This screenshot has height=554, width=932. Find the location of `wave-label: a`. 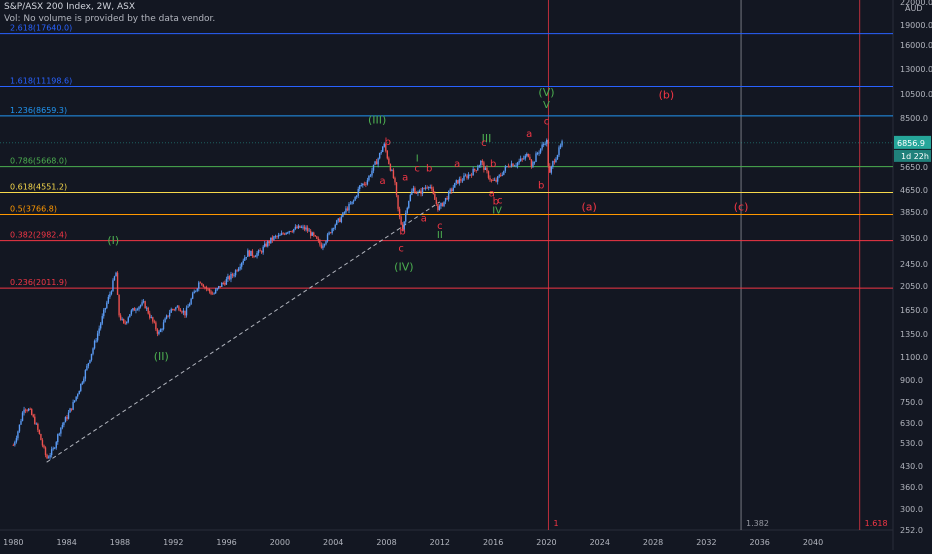

wave-label: a is located at coordinates (382, 181).